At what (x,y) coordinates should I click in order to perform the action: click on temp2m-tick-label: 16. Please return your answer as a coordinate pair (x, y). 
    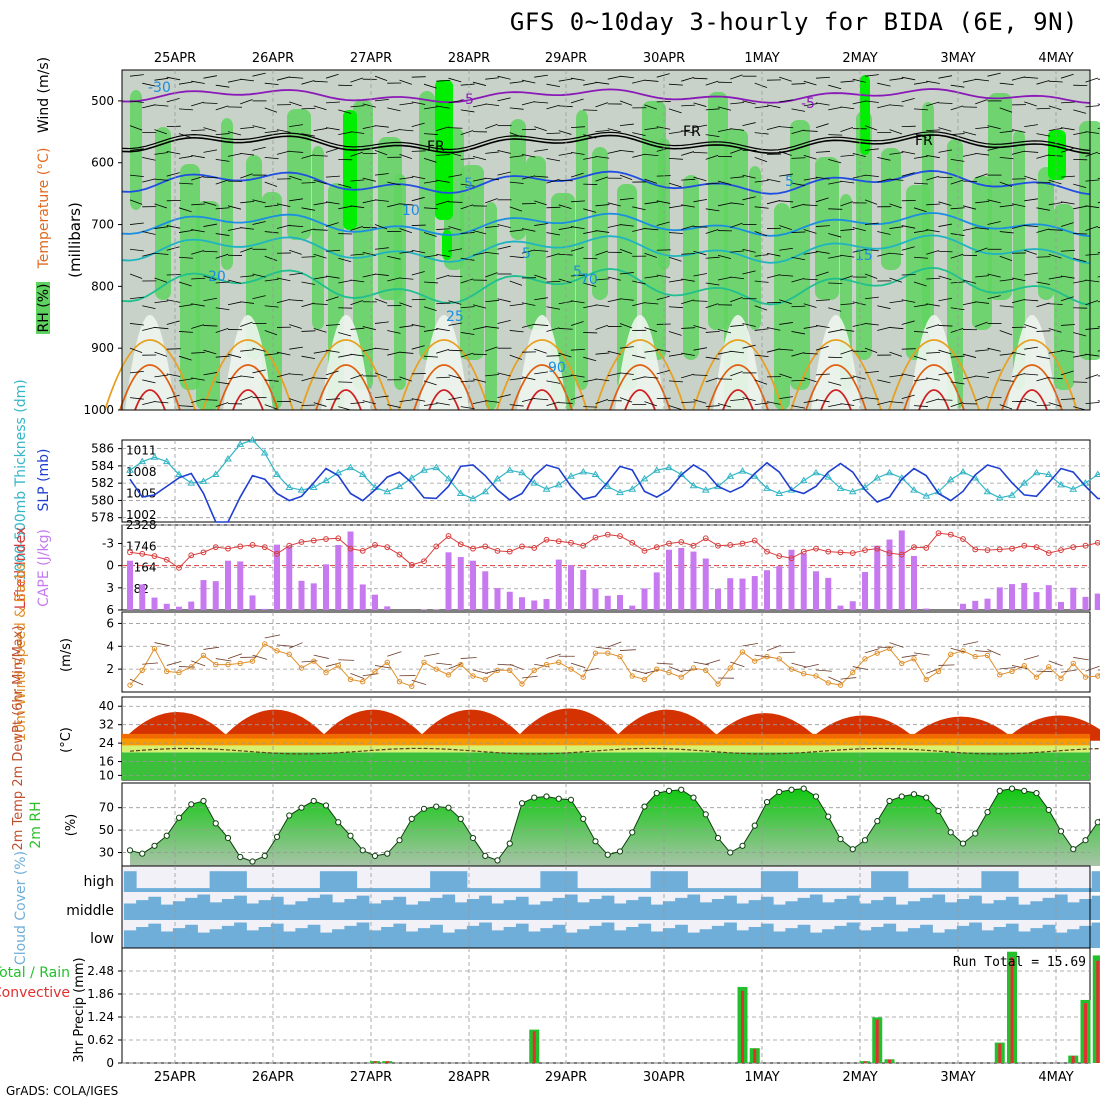
    Looking at the image, I should click on (106, 762).